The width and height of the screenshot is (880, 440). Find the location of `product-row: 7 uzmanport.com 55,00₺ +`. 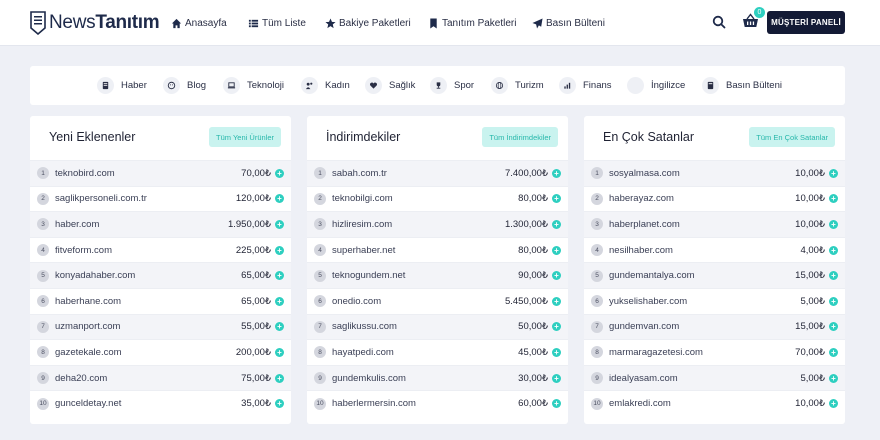

product-row: 7 uzmanport.com 55,00₺ + is located at coordinates (160, 326).